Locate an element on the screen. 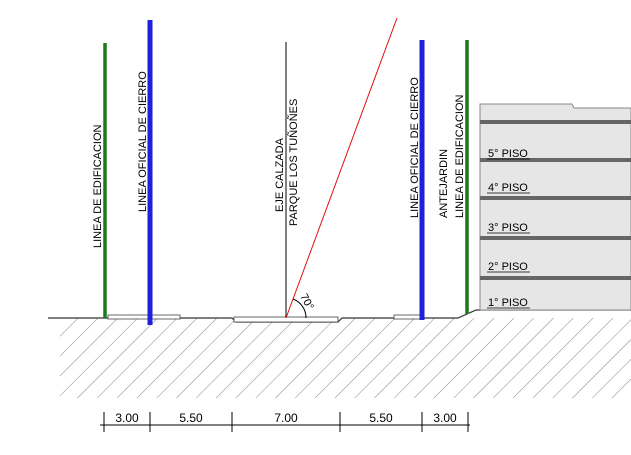  street-axis-label-2: PARQUE LOS TUÑOÑES is located at coordinates (293, 162).